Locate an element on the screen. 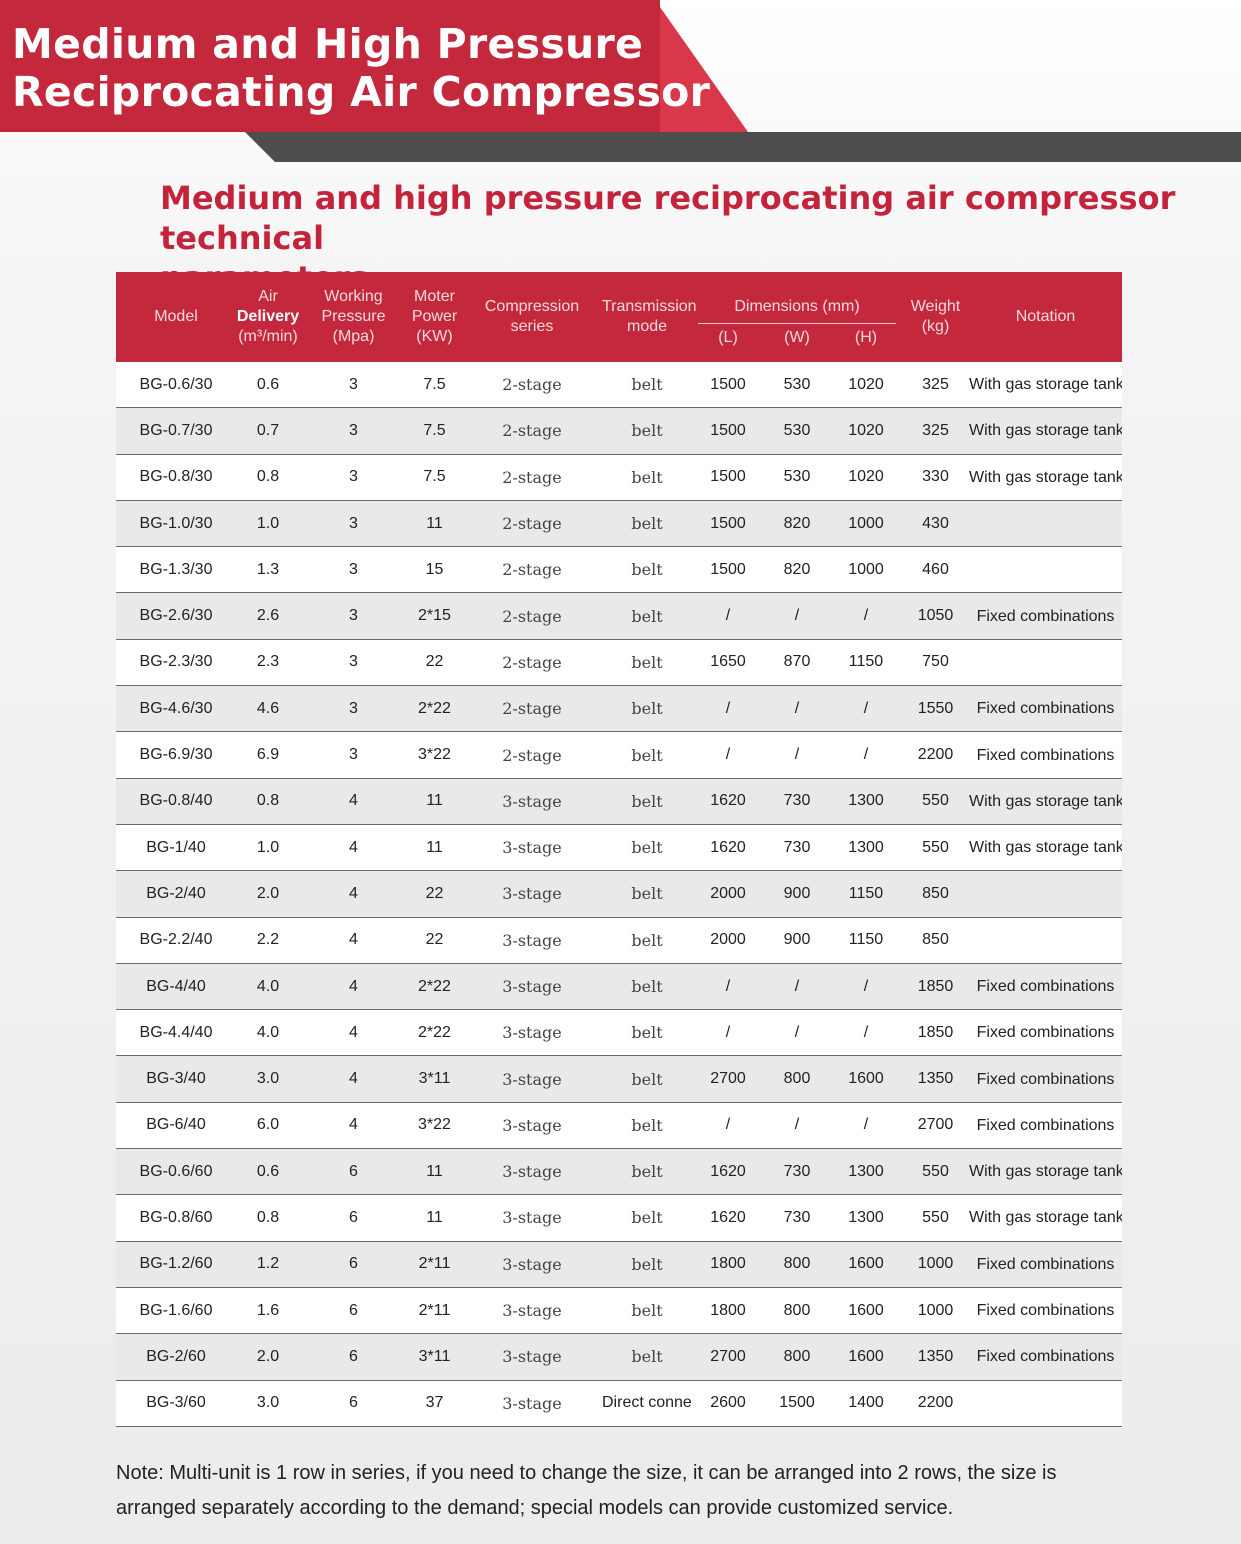 The image size is (1241, 1544). cell-model: BG-2.6/30 is located at coordinates (176, 616).